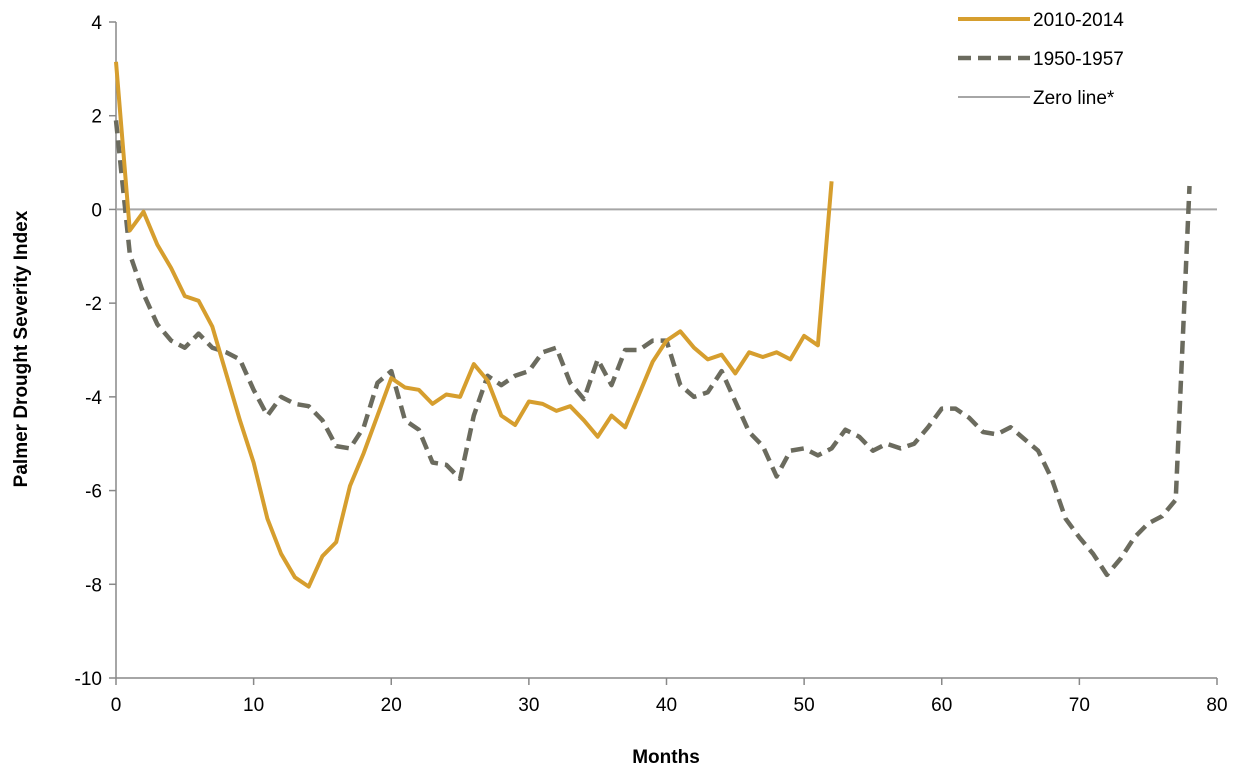 Image resolution: width=1241 pixels, height=774 pixels. Describe the element at coordinates (96, 23) in the screenshot. I see `y-tick-label: 4` at that location.